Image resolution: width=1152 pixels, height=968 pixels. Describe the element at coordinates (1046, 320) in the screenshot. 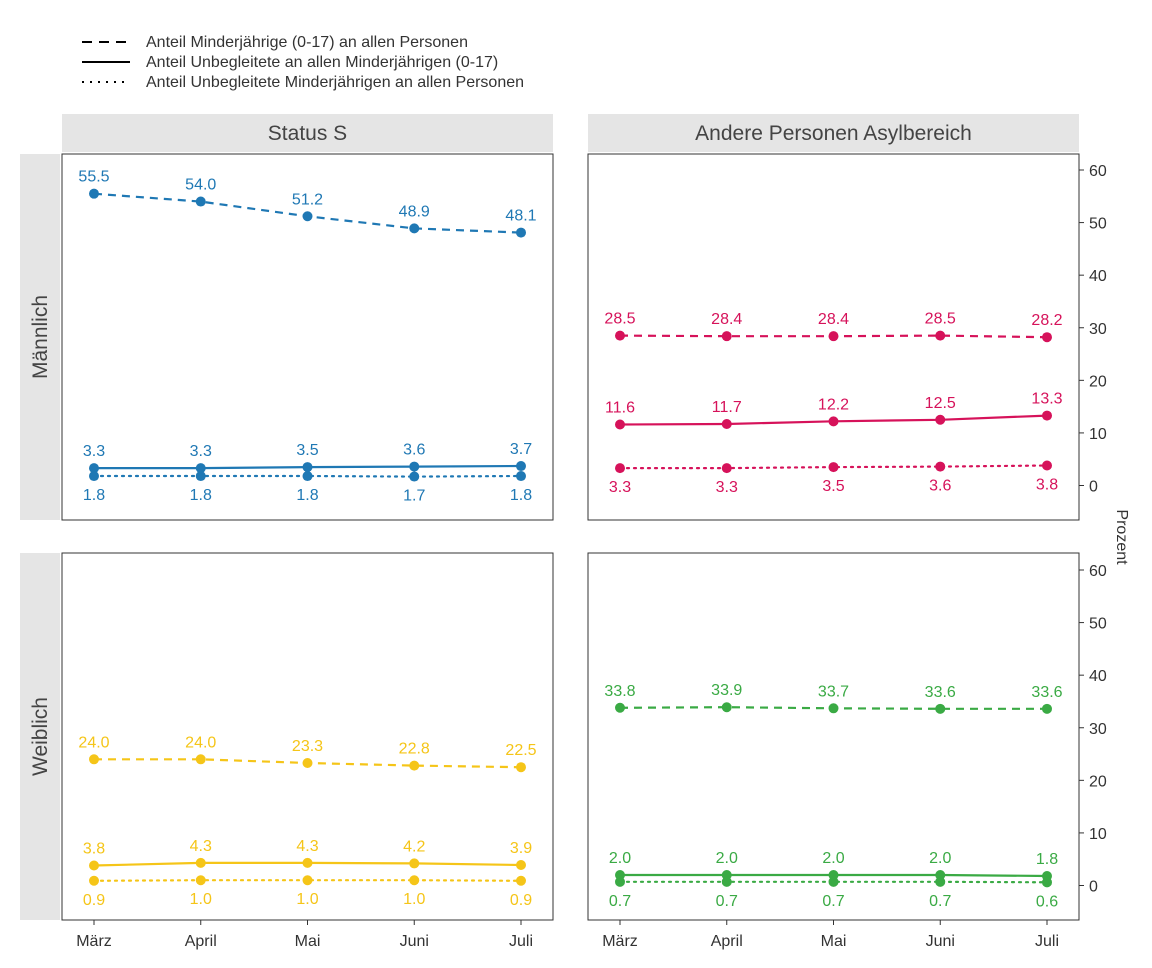

I see `data-label-männlich-andere-personen-asylbereich-dashed-4: 28.2` at that location.